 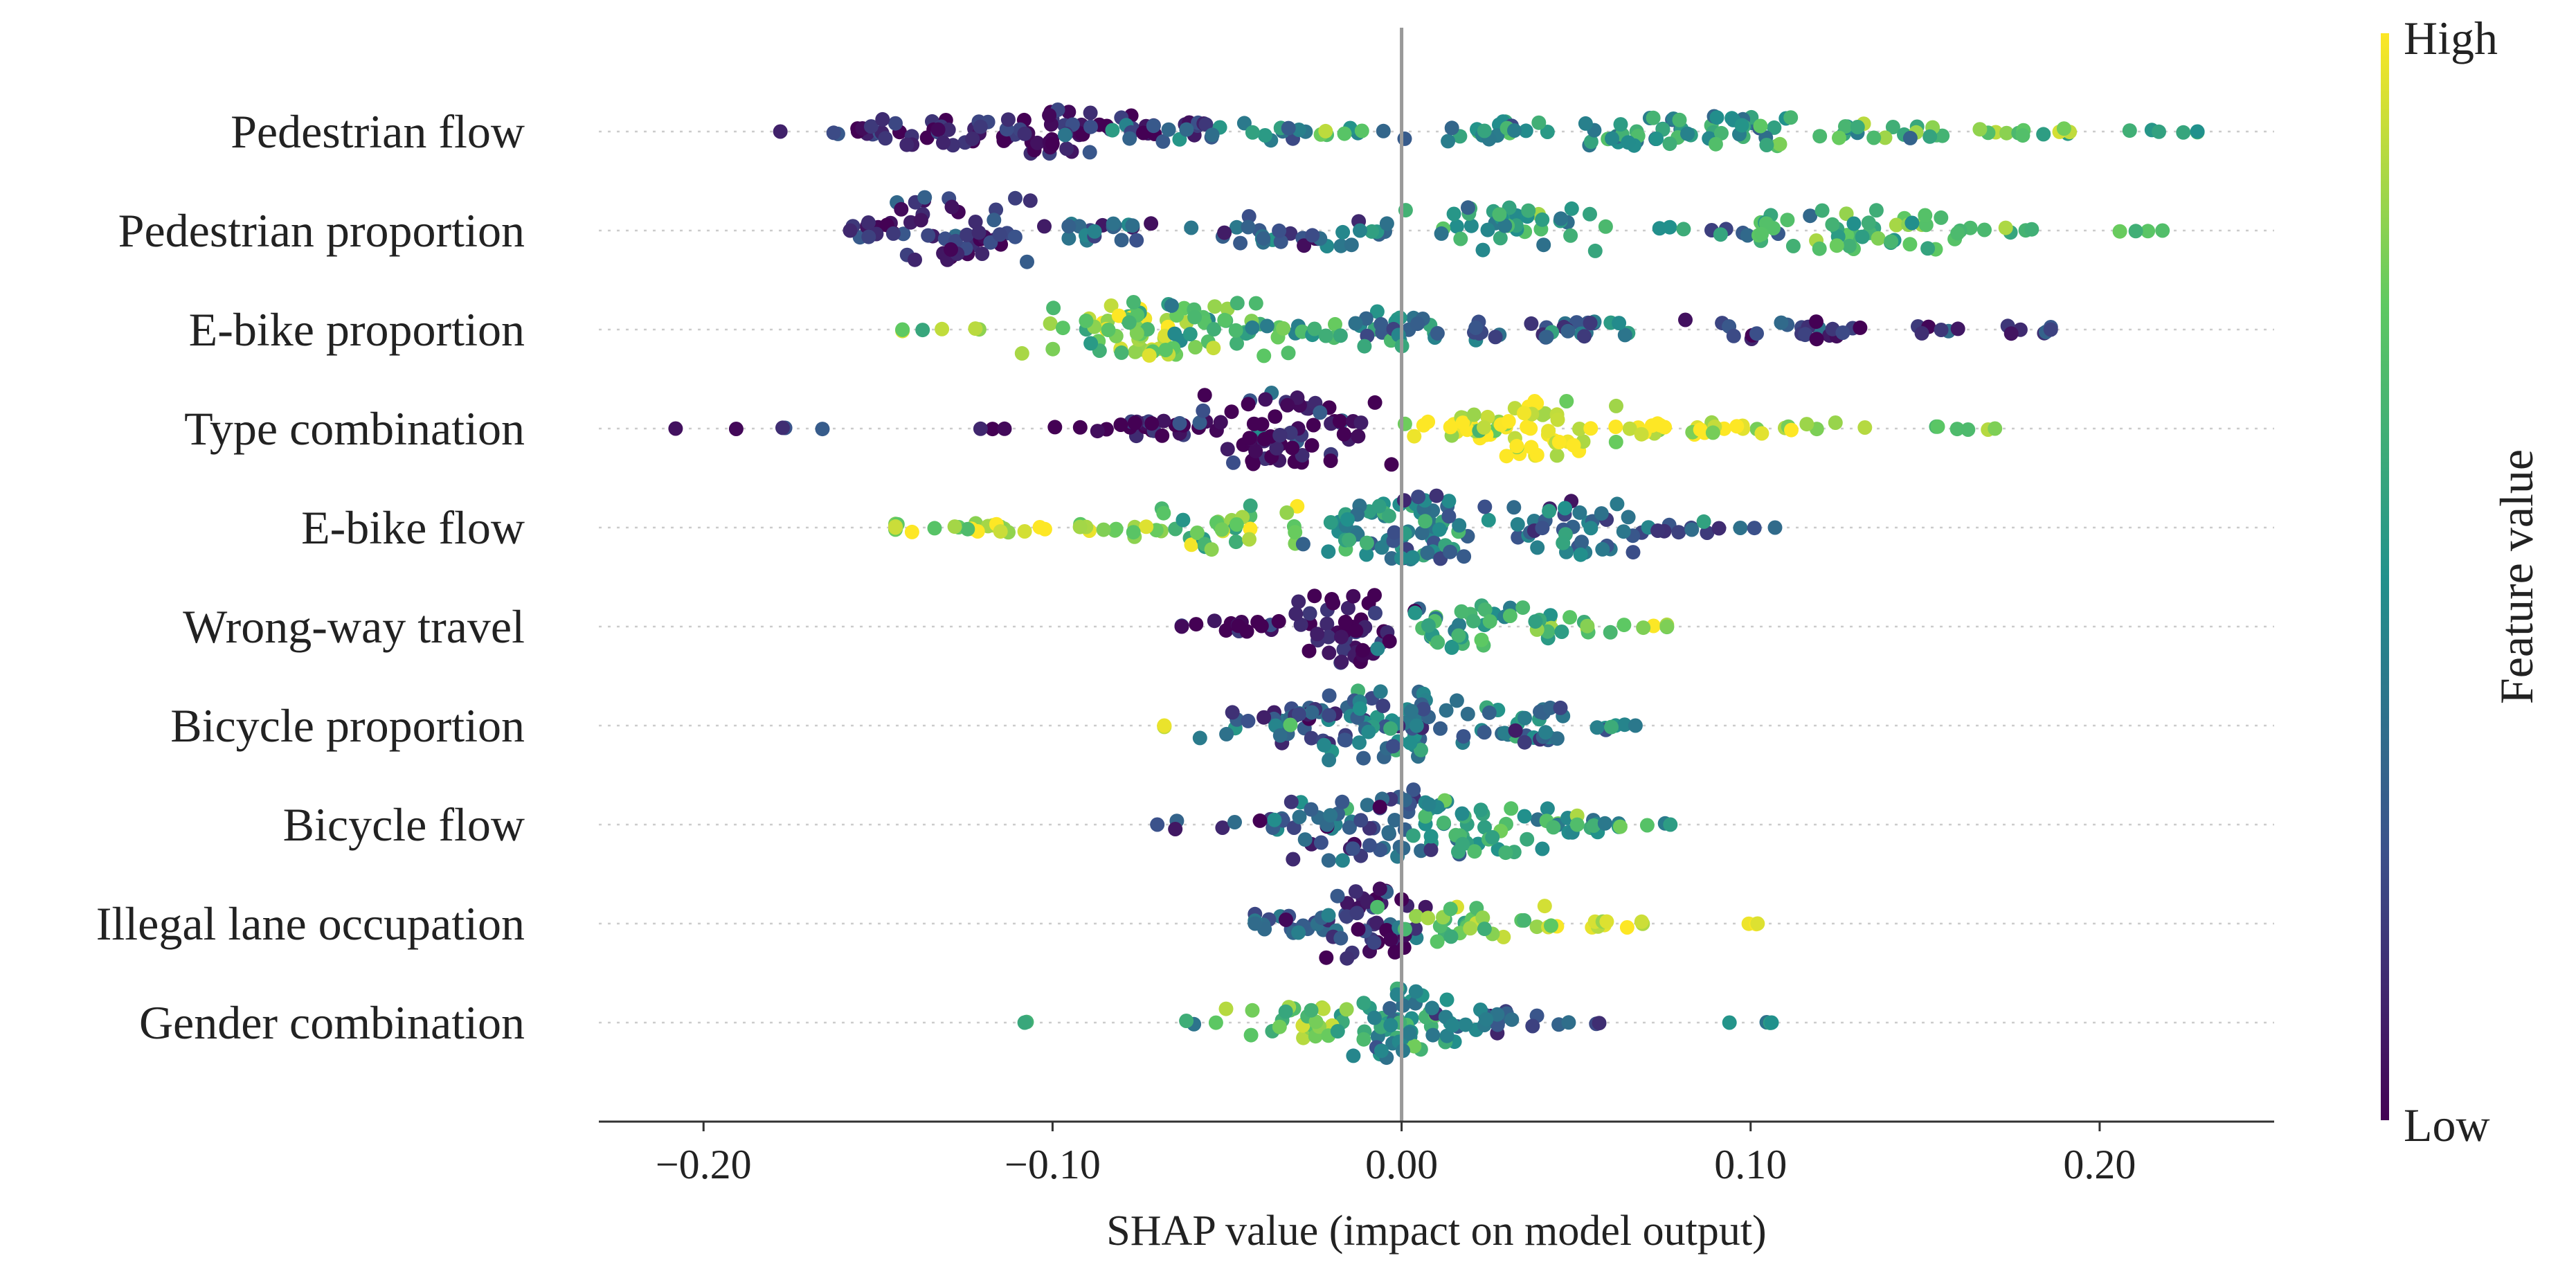 I want to click on feature-label: Bicycle proportion, so click(x=347, y=725).